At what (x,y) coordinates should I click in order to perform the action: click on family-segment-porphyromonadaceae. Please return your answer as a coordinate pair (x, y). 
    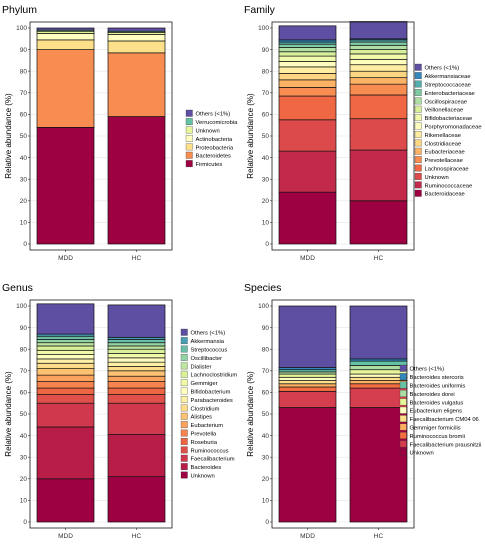
    Looking at the image, I should click on (307, 64).